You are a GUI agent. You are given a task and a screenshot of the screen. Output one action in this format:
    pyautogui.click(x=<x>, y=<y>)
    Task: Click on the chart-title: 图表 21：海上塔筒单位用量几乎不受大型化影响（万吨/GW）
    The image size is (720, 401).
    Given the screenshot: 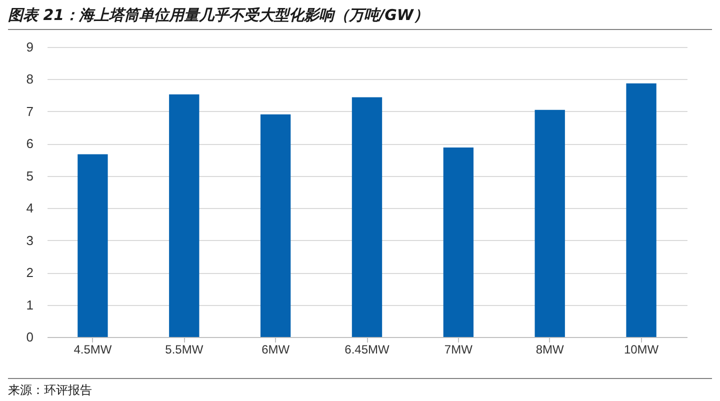 What is the action you would take?
    pyautogui.click(x=360, y=18)
    